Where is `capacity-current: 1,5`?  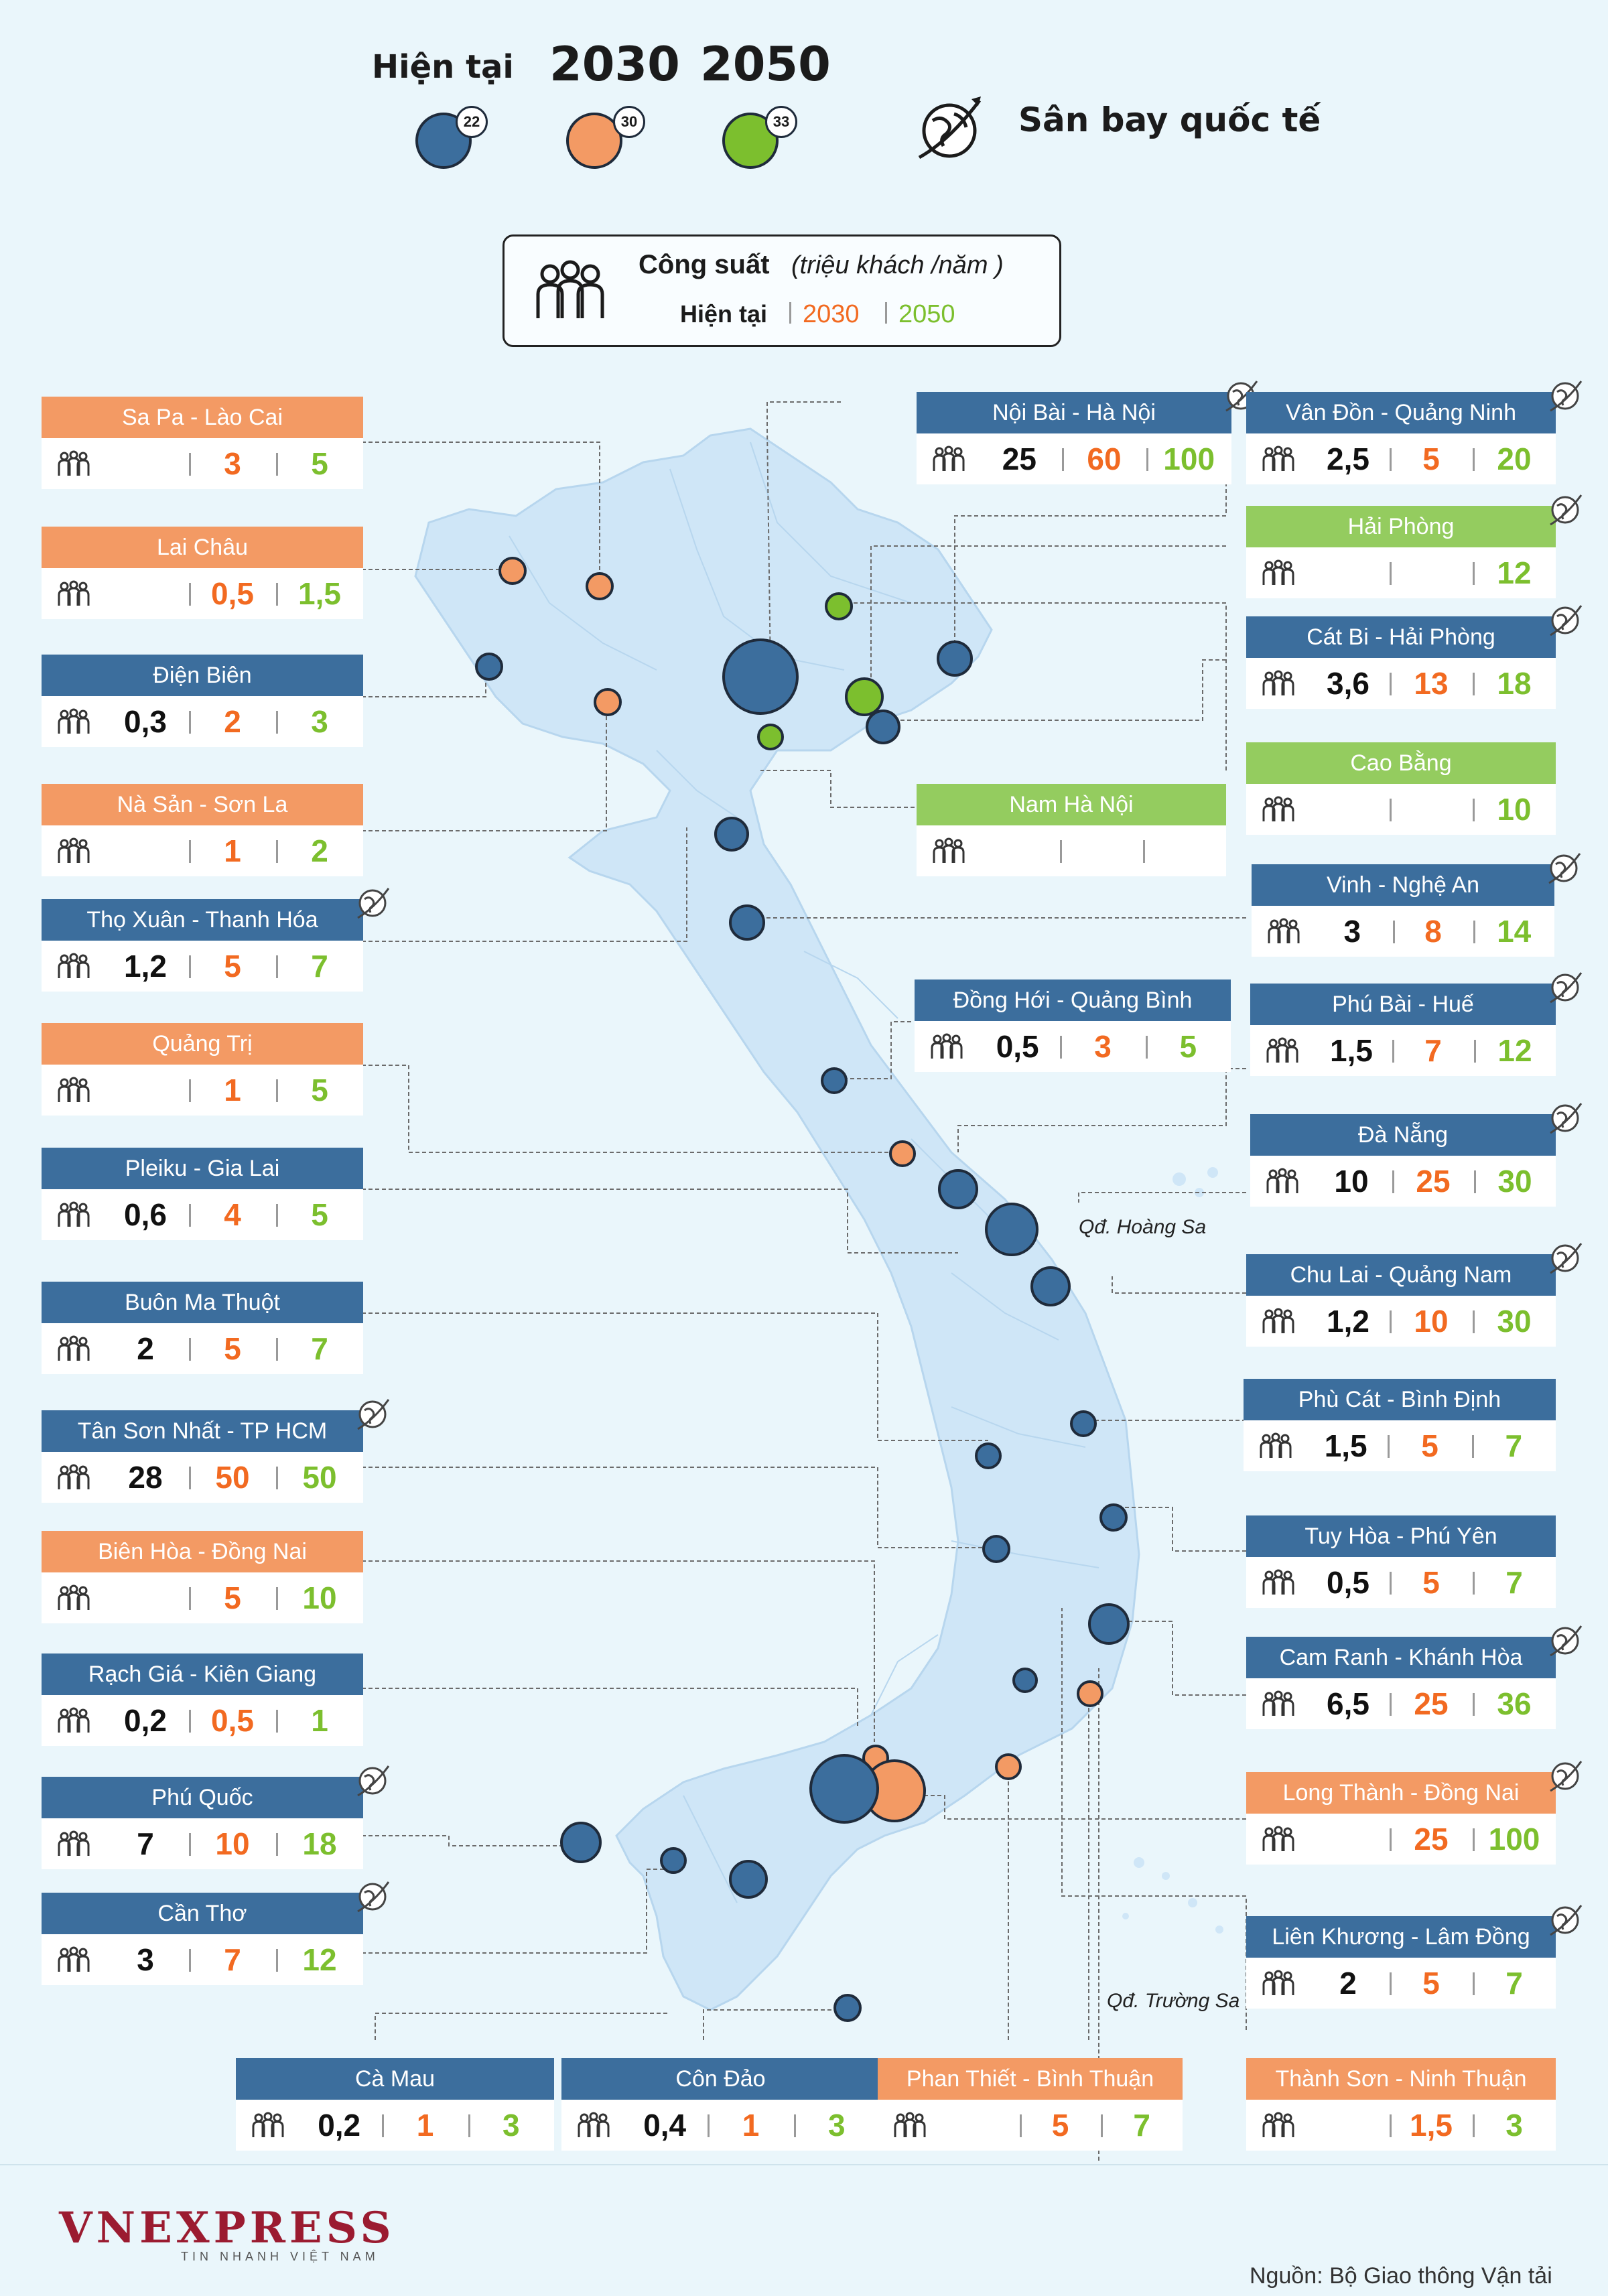
capacity-current: 1,5 is located at coordinates (1351, 1050).